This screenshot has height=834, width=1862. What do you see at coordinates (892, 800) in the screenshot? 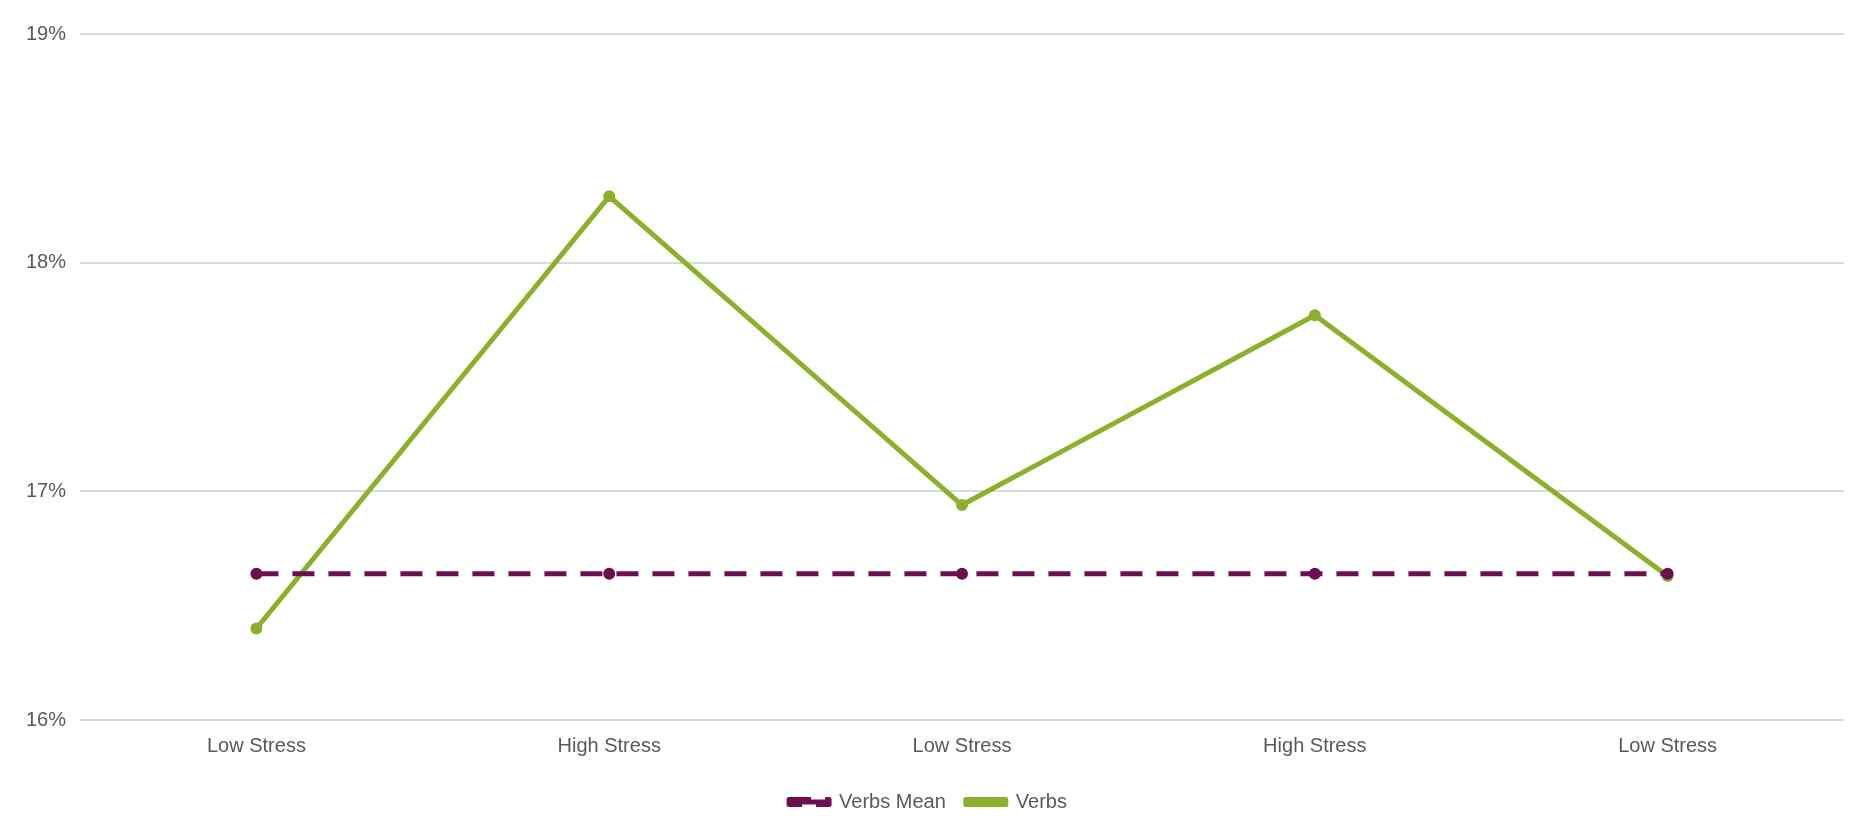
I see `legend-label: Verbs Mean` at bounding box center [892, 800].